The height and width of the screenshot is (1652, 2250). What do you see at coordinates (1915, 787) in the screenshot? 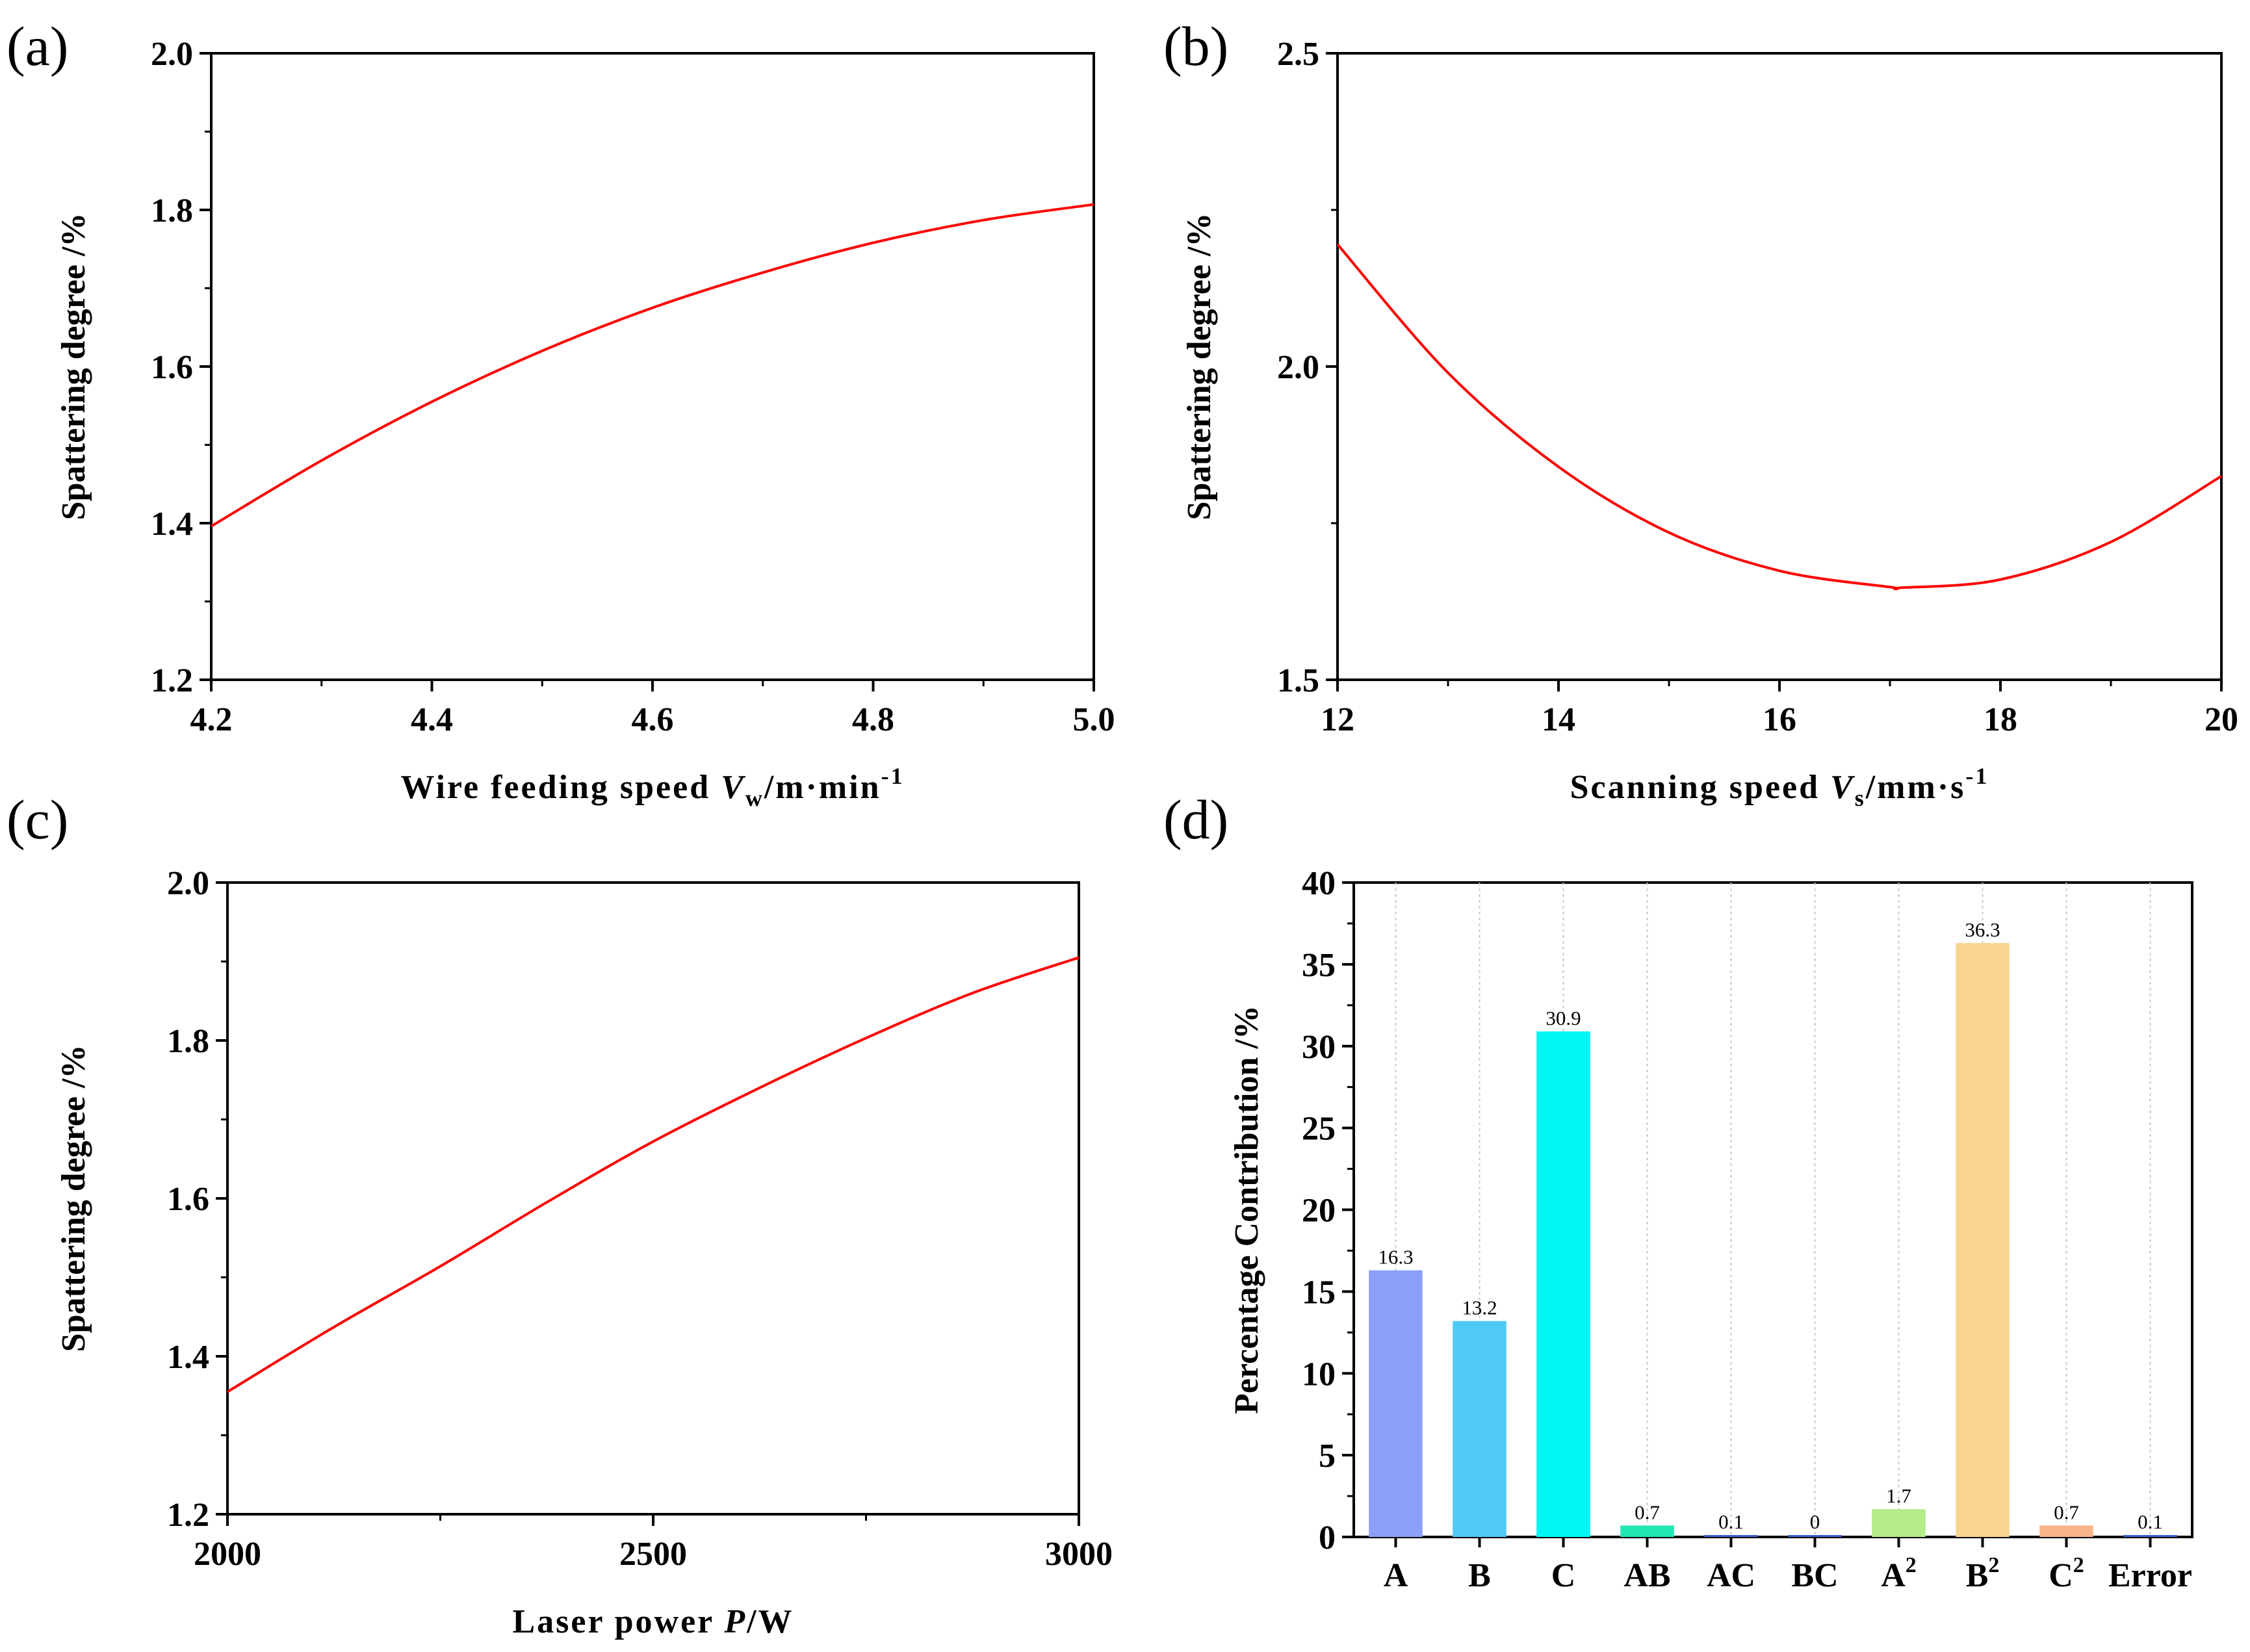
I see `x-axis-label-unit: /mm·s` at bounding box center [1915, 787].